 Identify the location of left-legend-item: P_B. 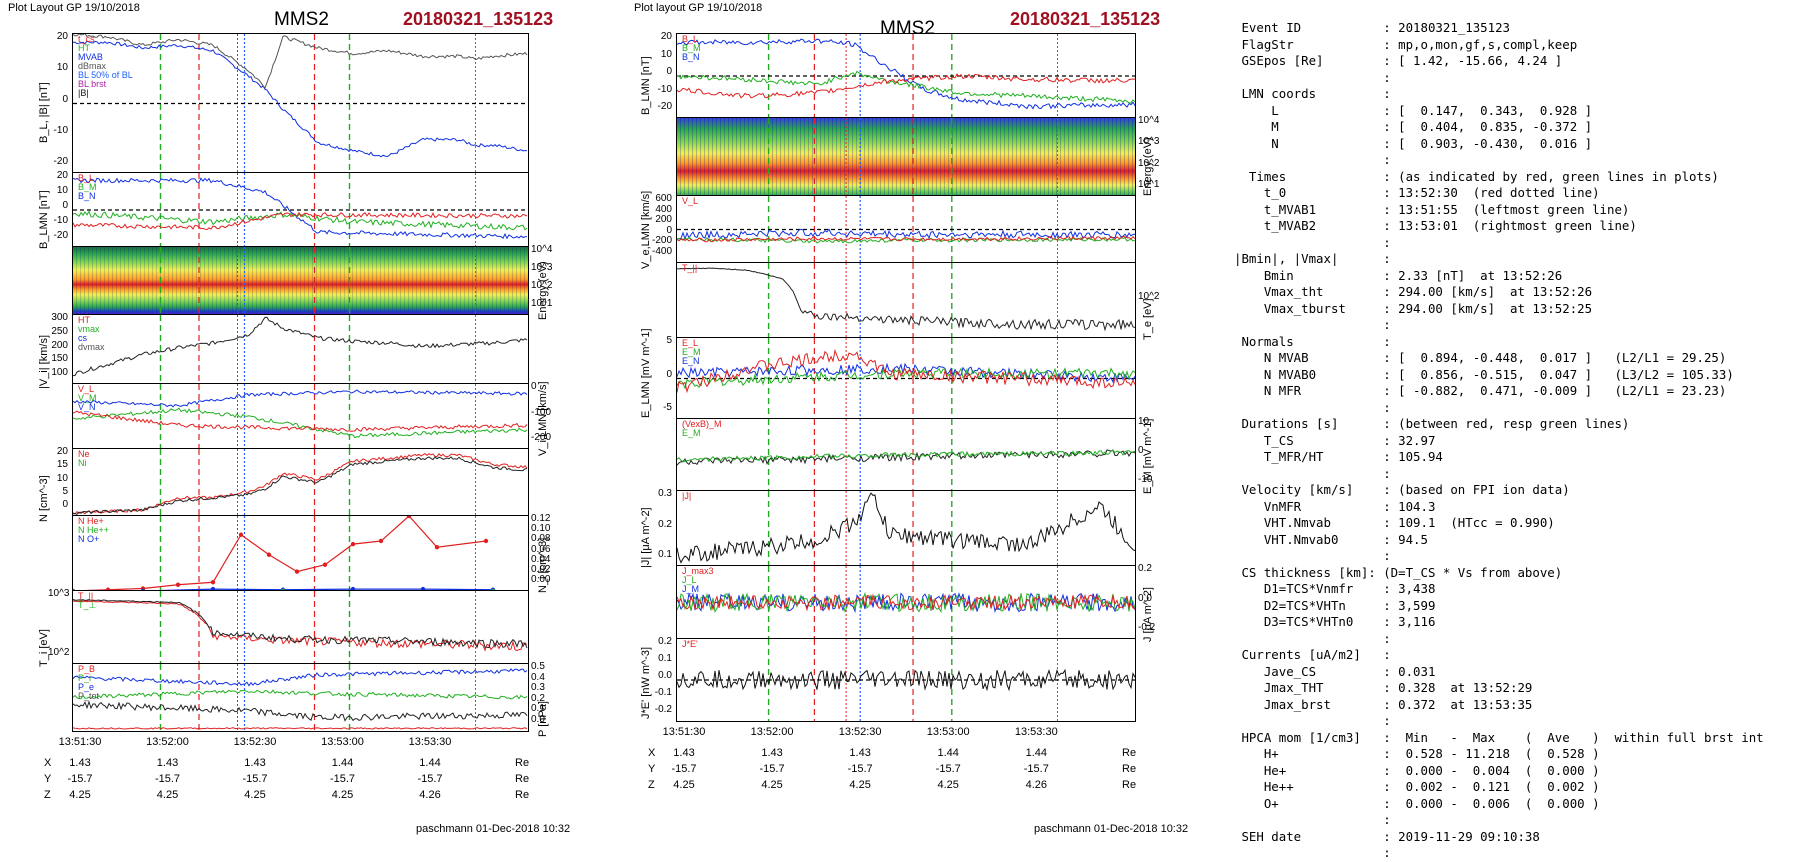
(87, 669).